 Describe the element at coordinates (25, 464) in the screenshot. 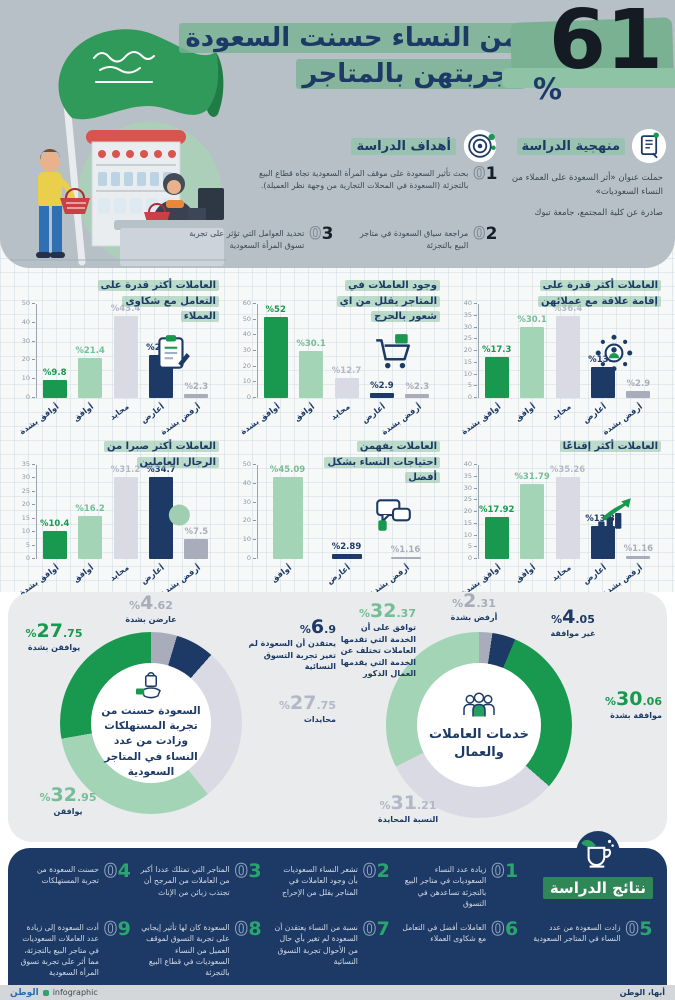

I see `y-axis-tick: 35` at that location.